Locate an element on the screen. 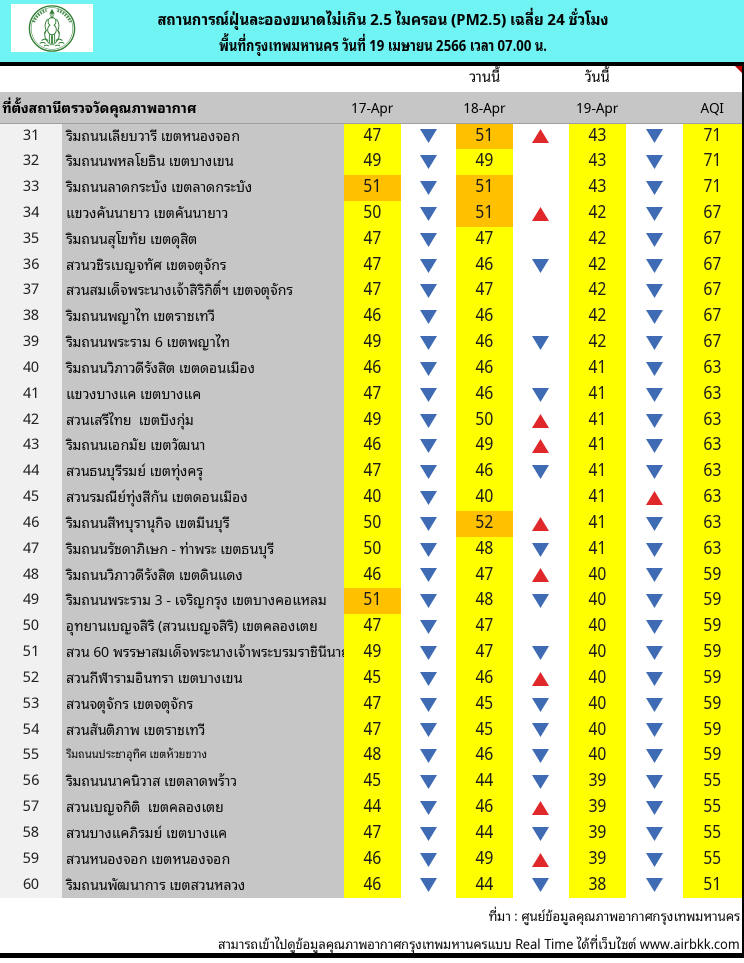 This screenshot has height=963, width=744. station-row: 32 ริมถนนพหลโยธิน เขตบางเขน 49 49 43 71 is located at coordinates (371, 162).